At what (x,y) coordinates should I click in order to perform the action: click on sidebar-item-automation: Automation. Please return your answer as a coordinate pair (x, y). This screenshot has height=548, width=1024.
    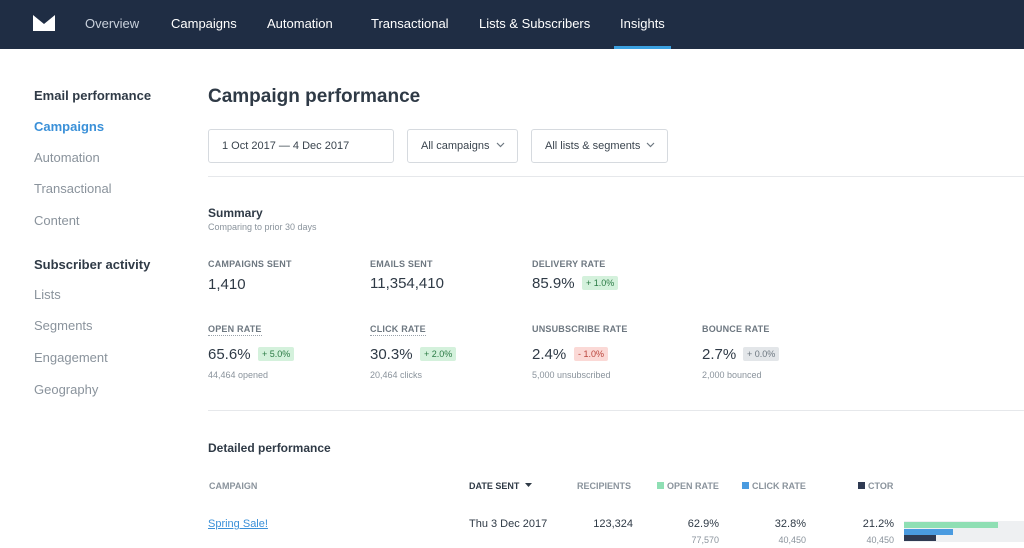
    Looking at the image, I should click on (67, 157).